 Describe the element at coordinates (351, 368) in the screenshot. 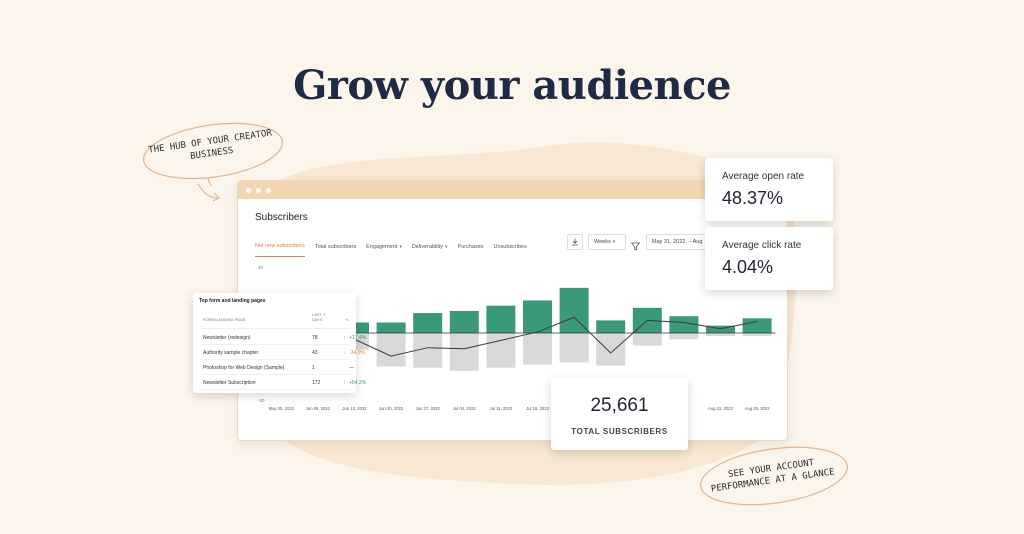

I see `row-change-value: —` at that location.